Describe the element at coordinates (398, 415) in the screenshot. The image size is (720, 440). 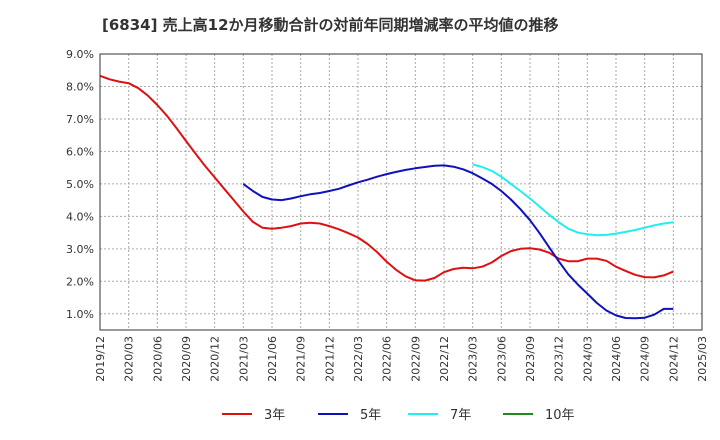
I see `legend: 3年 5年 7年 10年` at that location.